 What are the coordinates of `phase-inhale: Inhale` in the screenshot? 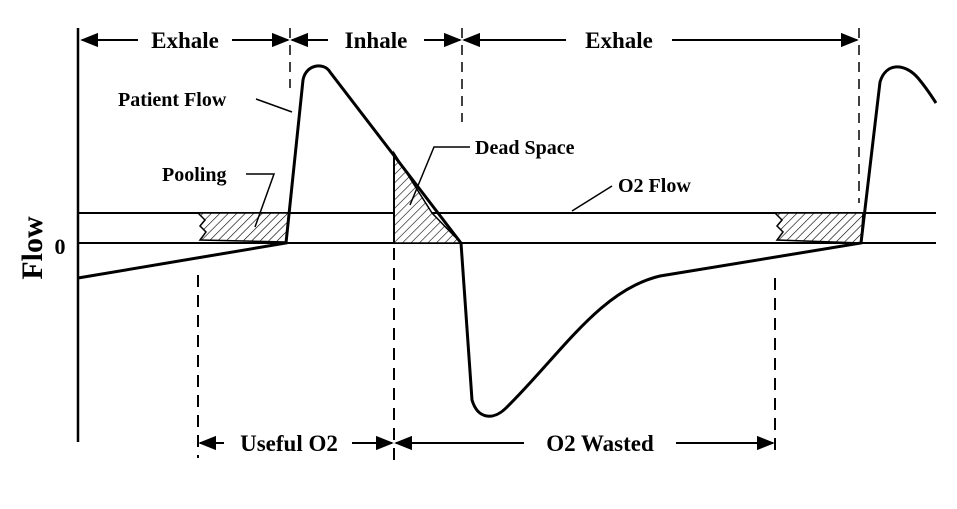 It's located at (376, 40).